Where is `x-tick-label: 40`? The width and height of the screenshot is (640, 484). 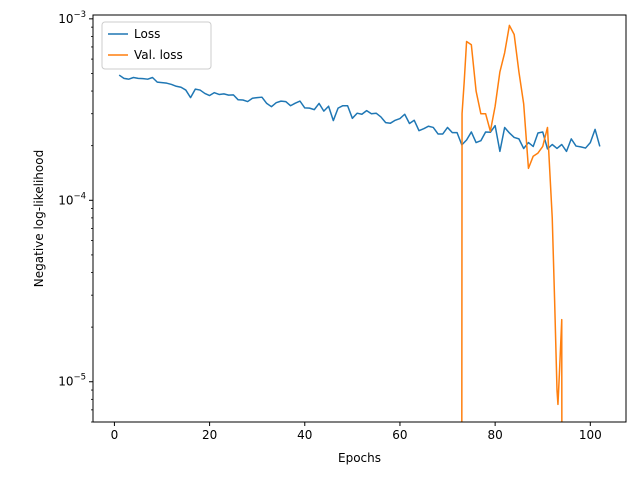 x-tick-label: 40 is located at coordinates (304, 435).